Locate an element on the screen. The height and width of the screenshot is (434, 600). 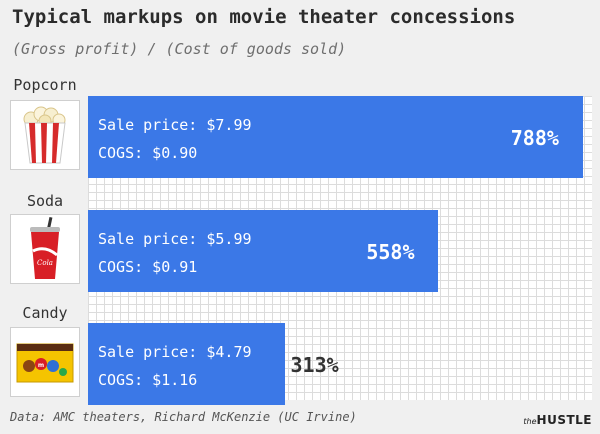
bar-candy: Sale price: $4.79 COGS: $1.16 is located at coordinates (186, 364).